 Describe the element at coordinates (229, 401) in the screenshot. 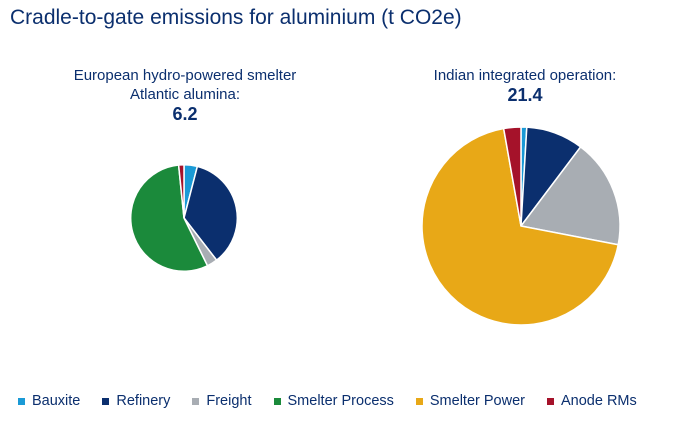

I see `legend-label: Freight` at that location.